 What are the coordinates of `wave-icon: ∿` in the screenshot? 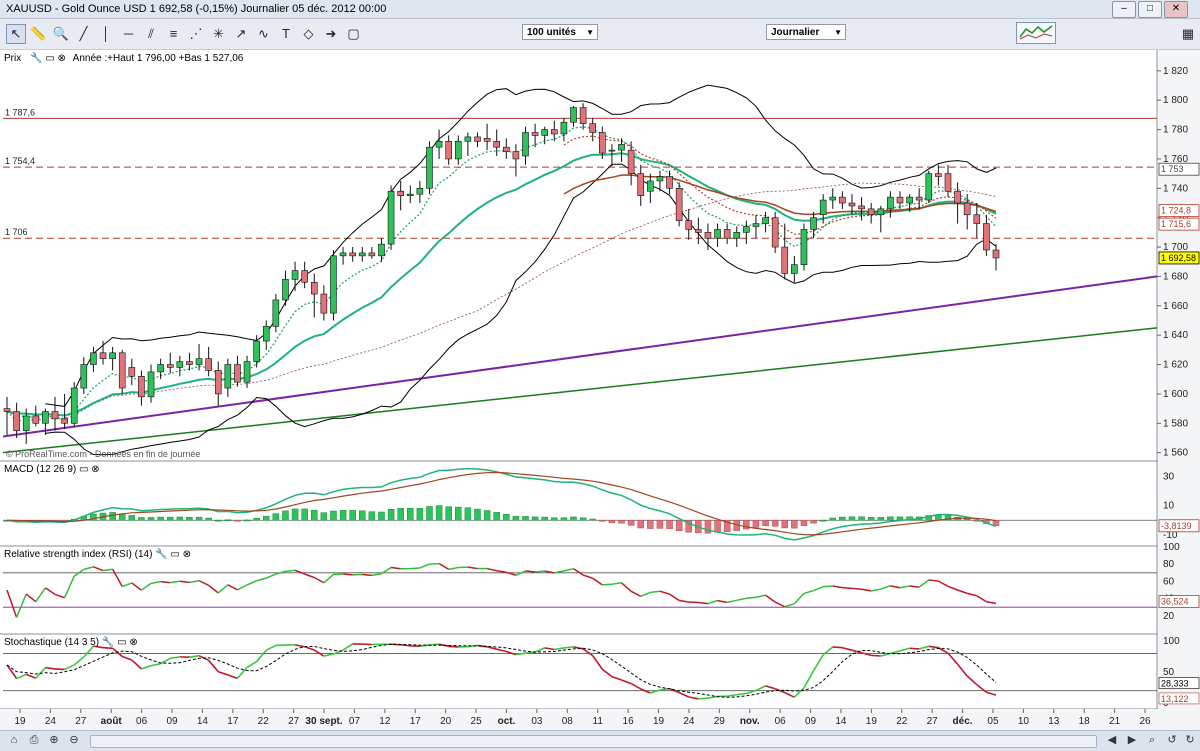 It's located at (264, 34).